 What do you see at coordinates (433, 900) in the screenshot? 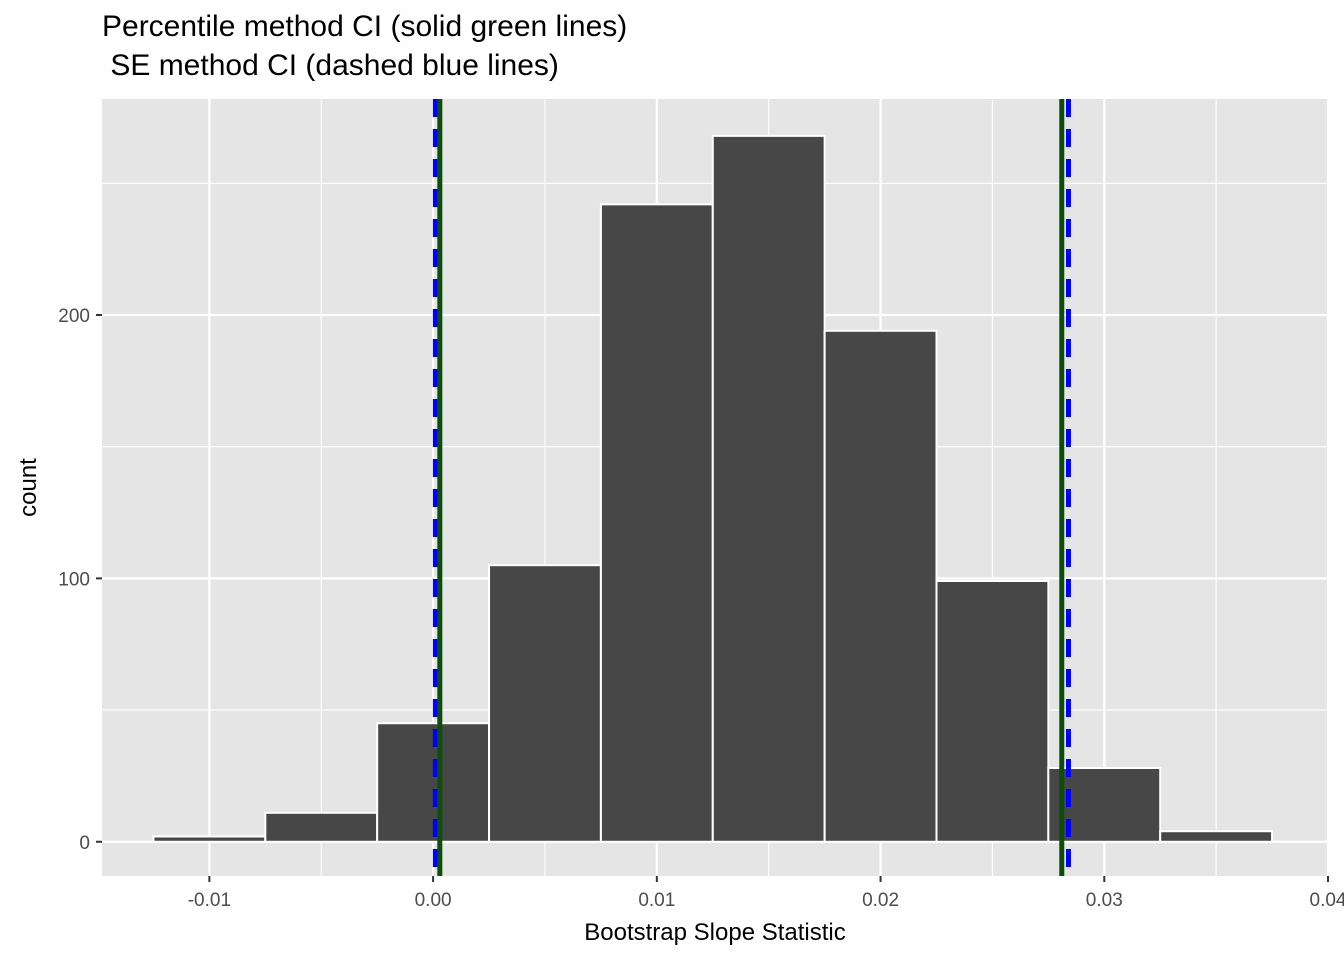
I see `x-tick-label: 0.00` at bounding box center [433, 900].